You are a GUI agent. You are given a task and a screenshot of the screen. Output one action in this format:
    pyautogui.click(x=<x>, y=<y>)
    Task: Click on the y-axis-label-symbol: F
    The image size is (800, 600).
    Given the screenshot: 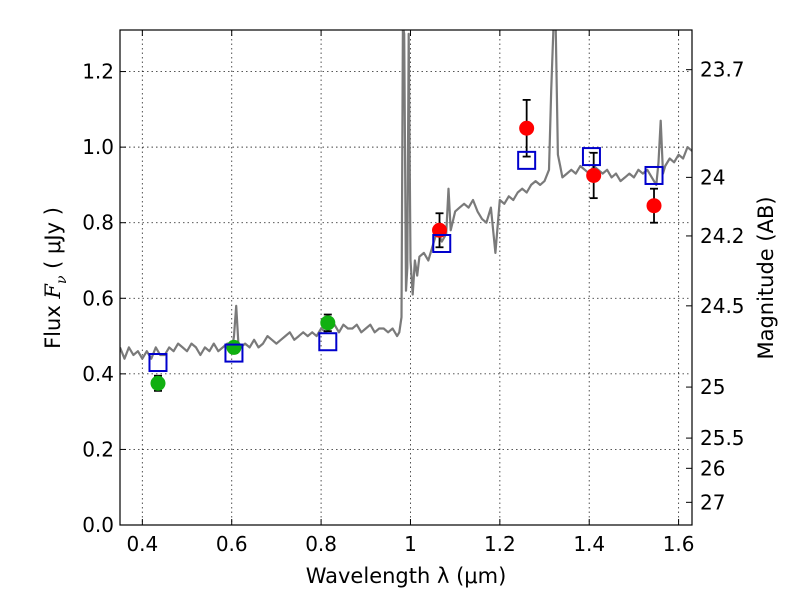 What is the action you would take?
    pyautogui.click(x=53, y=291)
    